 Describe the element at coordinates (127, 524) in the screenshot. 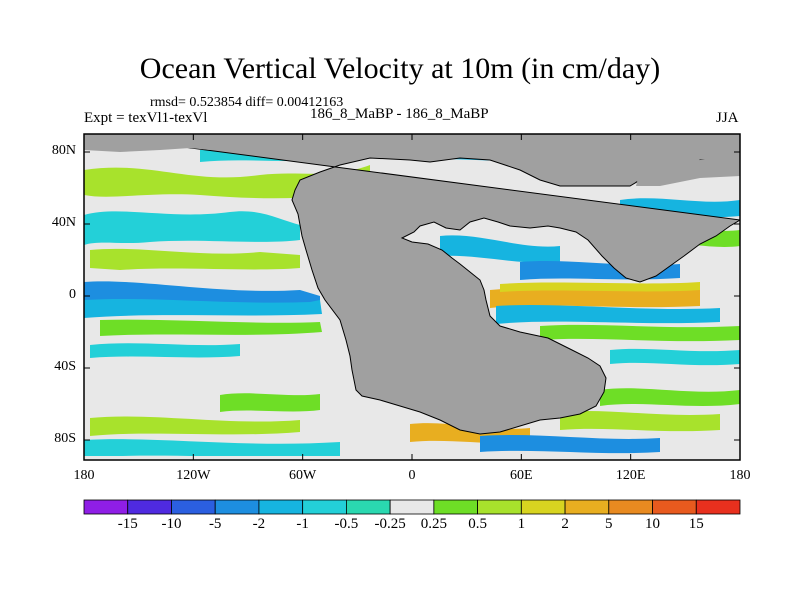

I see `colorbar-label: -15` at that location.